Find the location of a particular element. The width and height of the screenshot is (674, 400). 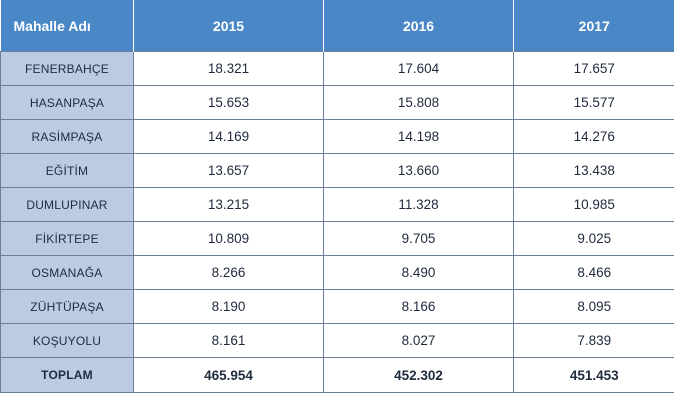

mahalle-name-cell: FİKİRTEPE is located at coordinates (67, 238).